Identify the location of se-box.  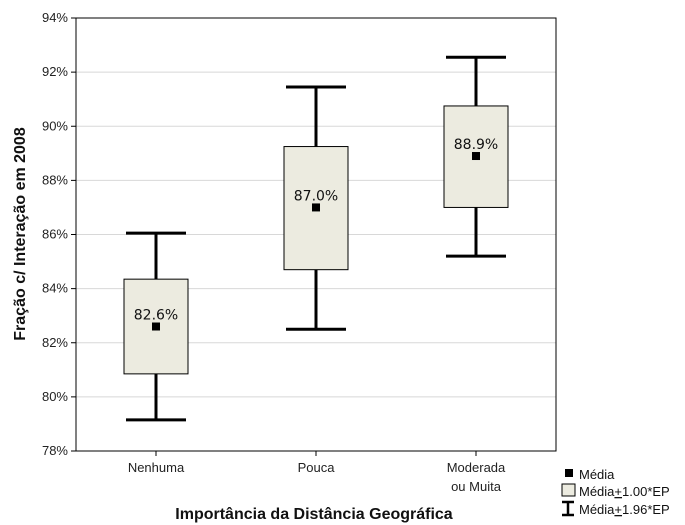
(316, 208).